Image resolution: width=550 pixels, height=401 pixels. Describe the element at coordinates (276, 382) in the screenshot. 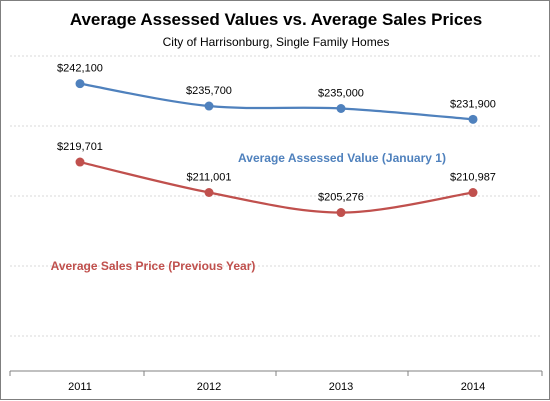

I see `x-axis-ticks: 2011 2012 2013 2014` at that location.